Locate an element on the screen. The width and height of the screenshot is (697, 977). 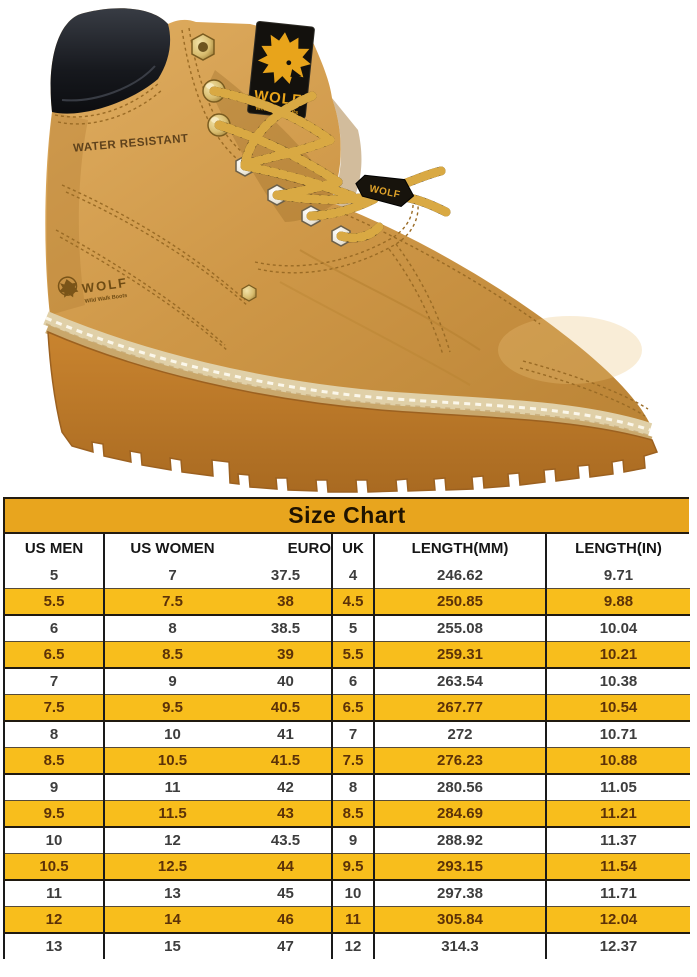
col-header-length-in: LENGTH(IN) is located at coordinates (618, 548).